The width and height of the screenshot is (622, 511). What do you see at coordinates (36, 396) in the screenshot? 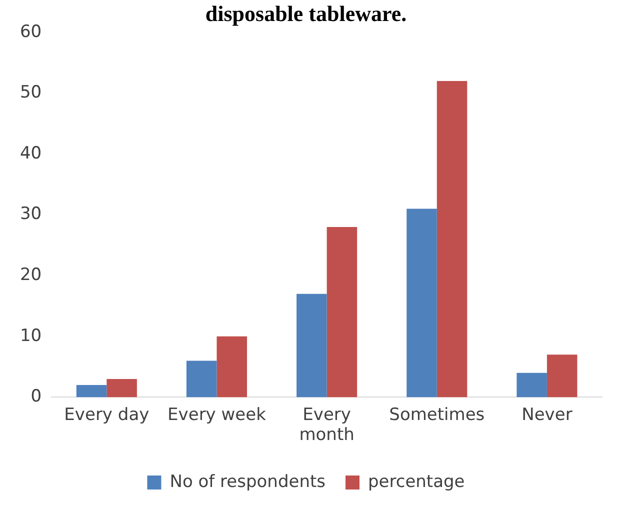
I see `y-tick-label: 0` at bounding box center [36, 396].